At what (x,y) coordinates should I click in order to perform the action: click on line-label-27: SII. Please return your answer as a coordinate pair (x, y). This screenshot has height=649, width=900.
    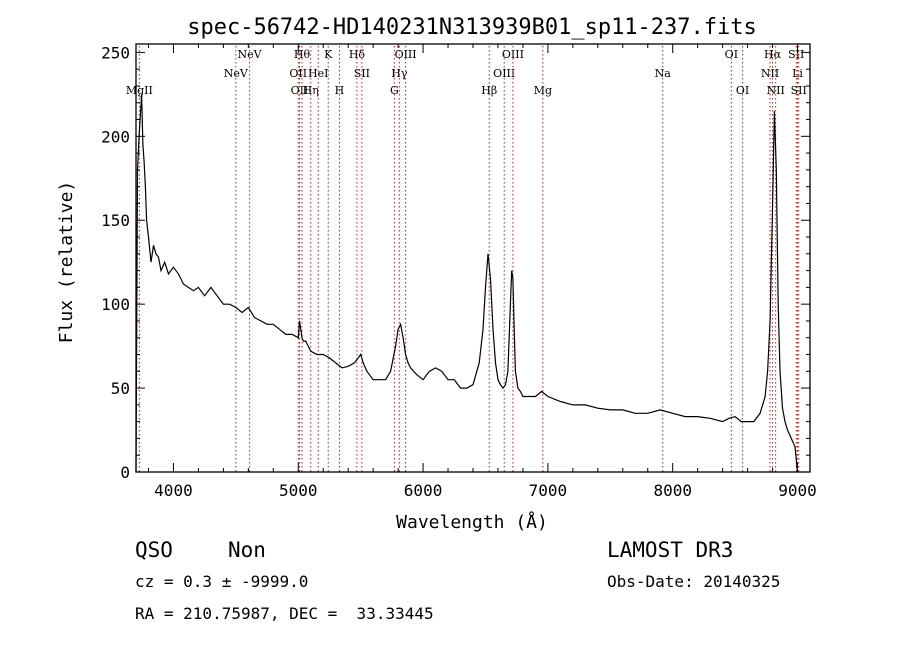
    Looking at the image, I should click on (799, 90).